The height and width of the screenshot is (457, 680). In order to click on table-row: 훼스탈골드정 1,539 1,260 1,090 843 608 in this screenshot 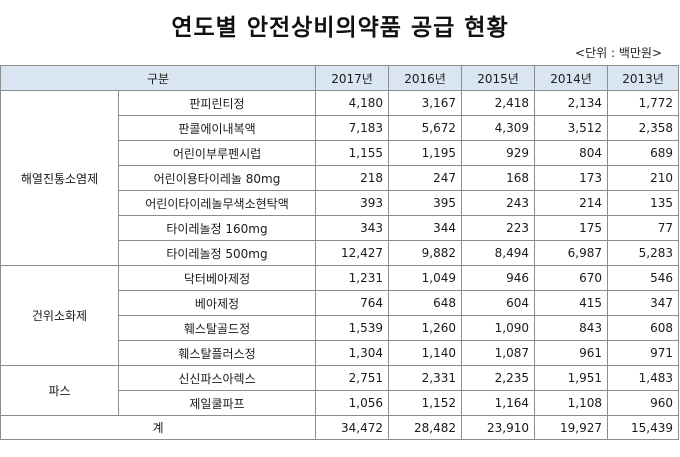, I will do `click(340, 328)`.